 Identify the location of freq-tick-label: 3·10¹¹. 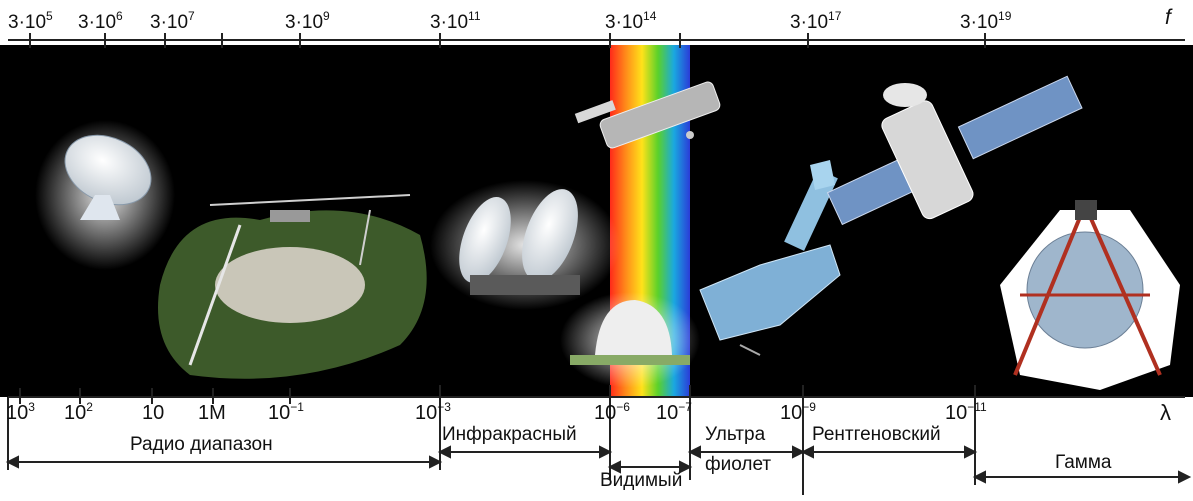
(455, 21).